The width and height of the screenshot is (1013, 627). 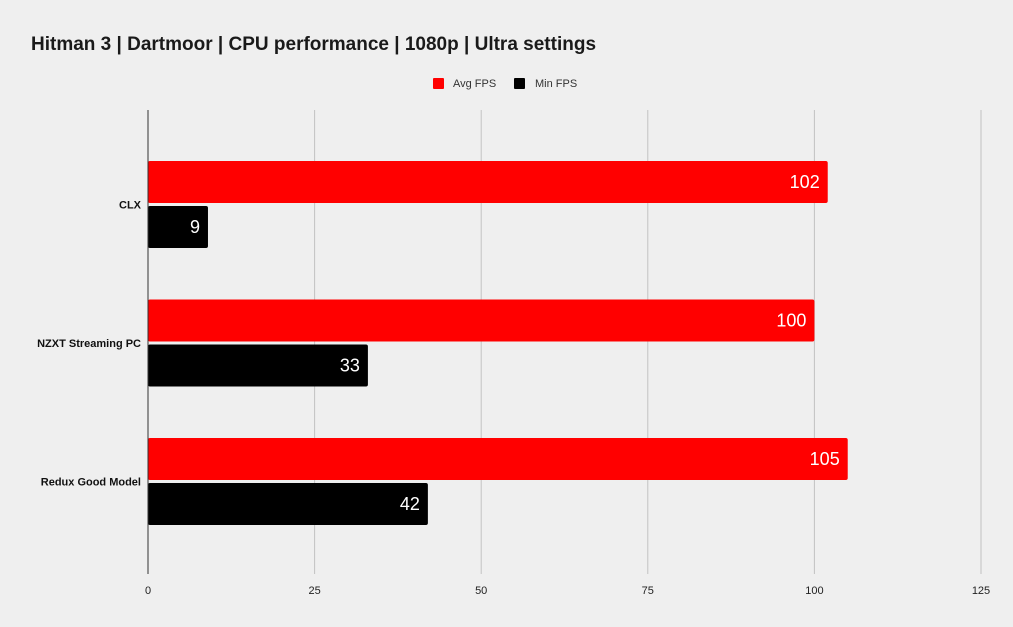 I want to click on data-label-redux-good-model-avg-fps: 105, so click(x=825, y=459).